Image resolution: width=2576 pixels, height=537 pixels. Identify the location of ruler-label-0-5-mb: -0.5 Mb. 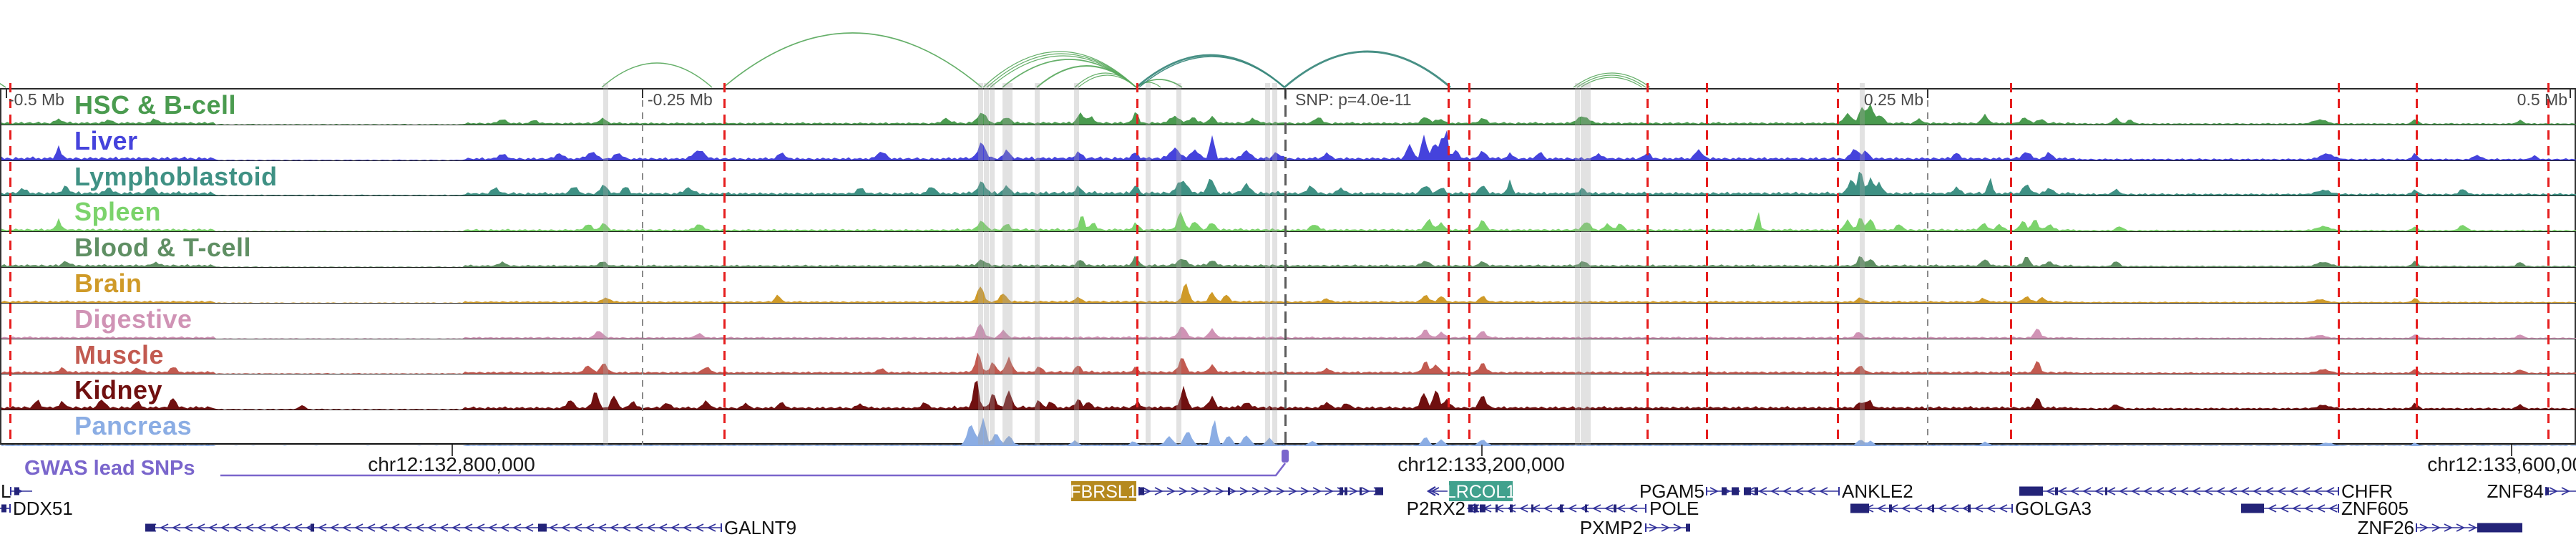
(36, 99).